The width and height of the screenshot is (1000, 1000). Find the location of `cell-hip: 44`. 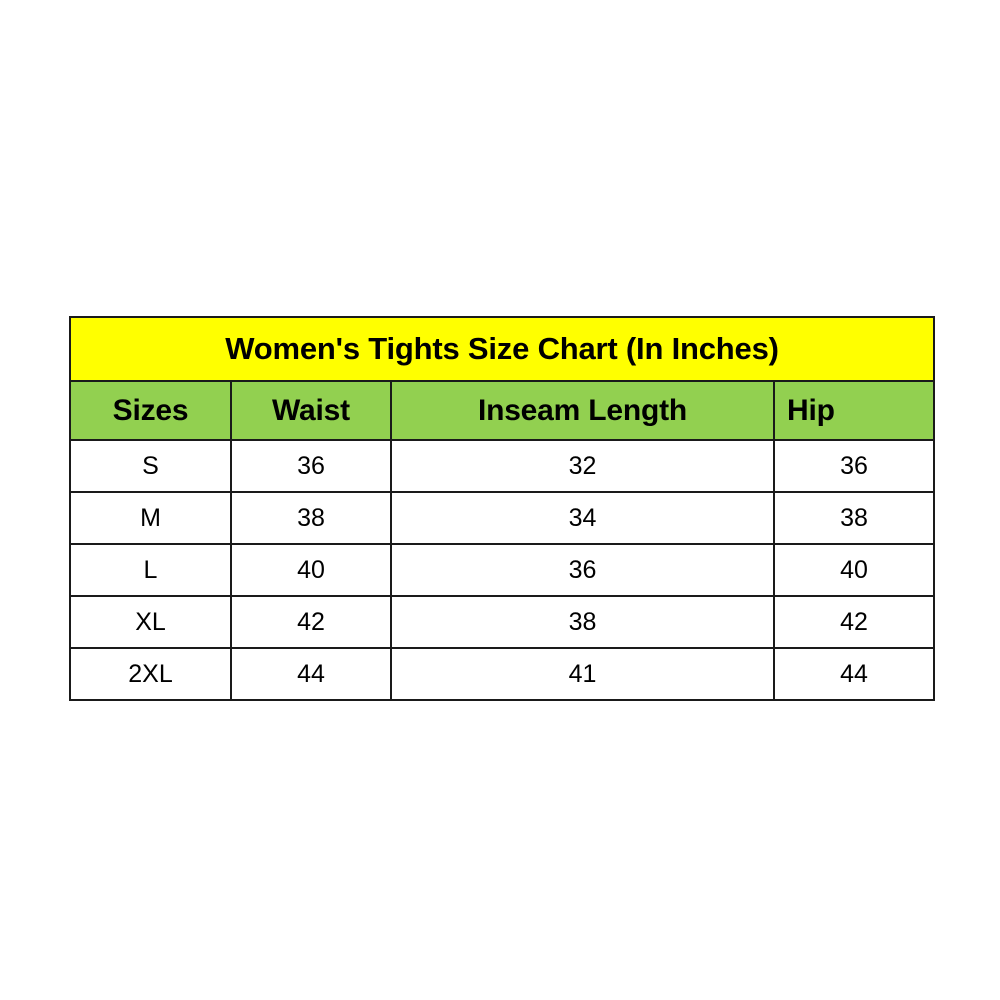

cell-hip: 44 is located at coordinates (854, 674).